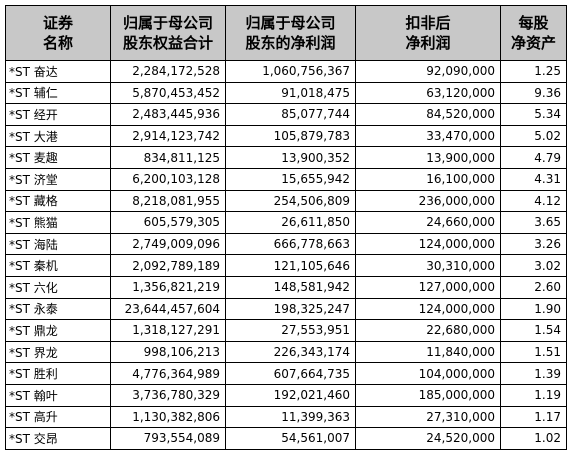 This screenshot has width=571, height=460. Describe the element at coordinates (58, 136) in the screenshot. I see `stock-name: *ST 大港` at that location.